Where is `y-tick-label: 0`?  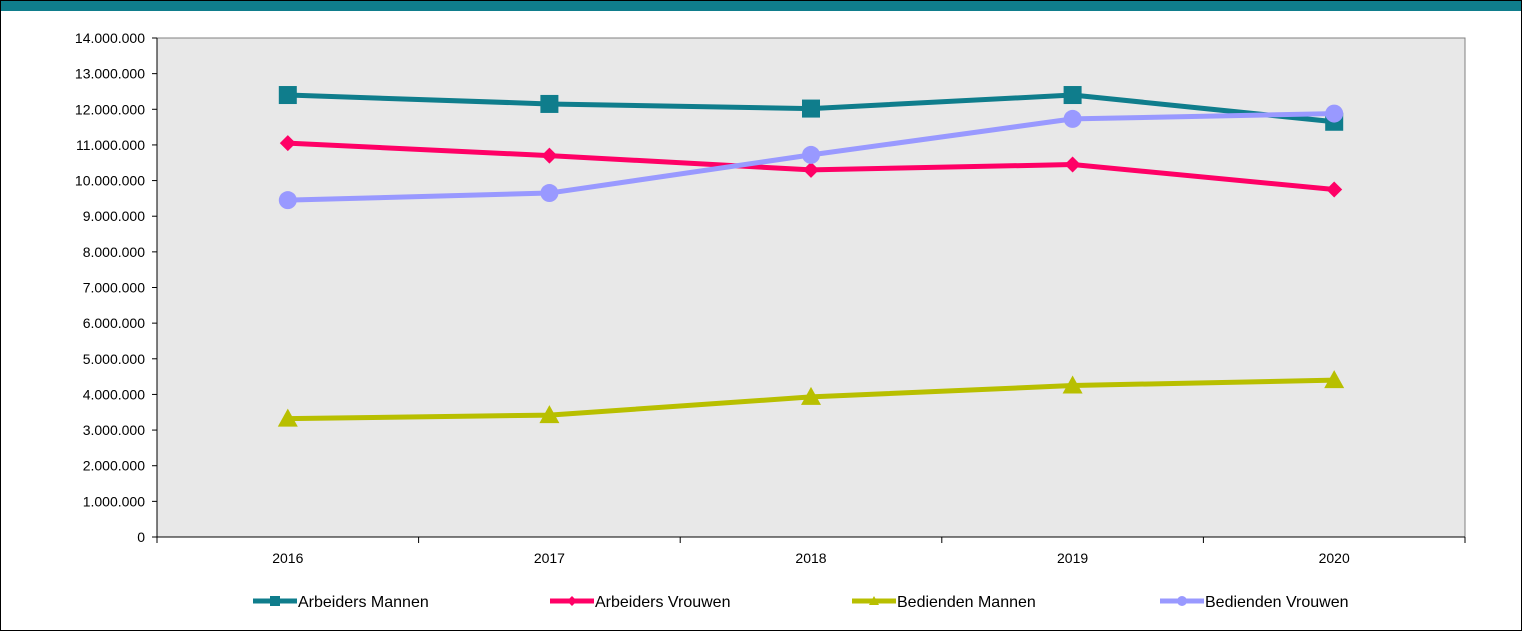
y-tick-label: 0 is located at coordinates (141, 537).